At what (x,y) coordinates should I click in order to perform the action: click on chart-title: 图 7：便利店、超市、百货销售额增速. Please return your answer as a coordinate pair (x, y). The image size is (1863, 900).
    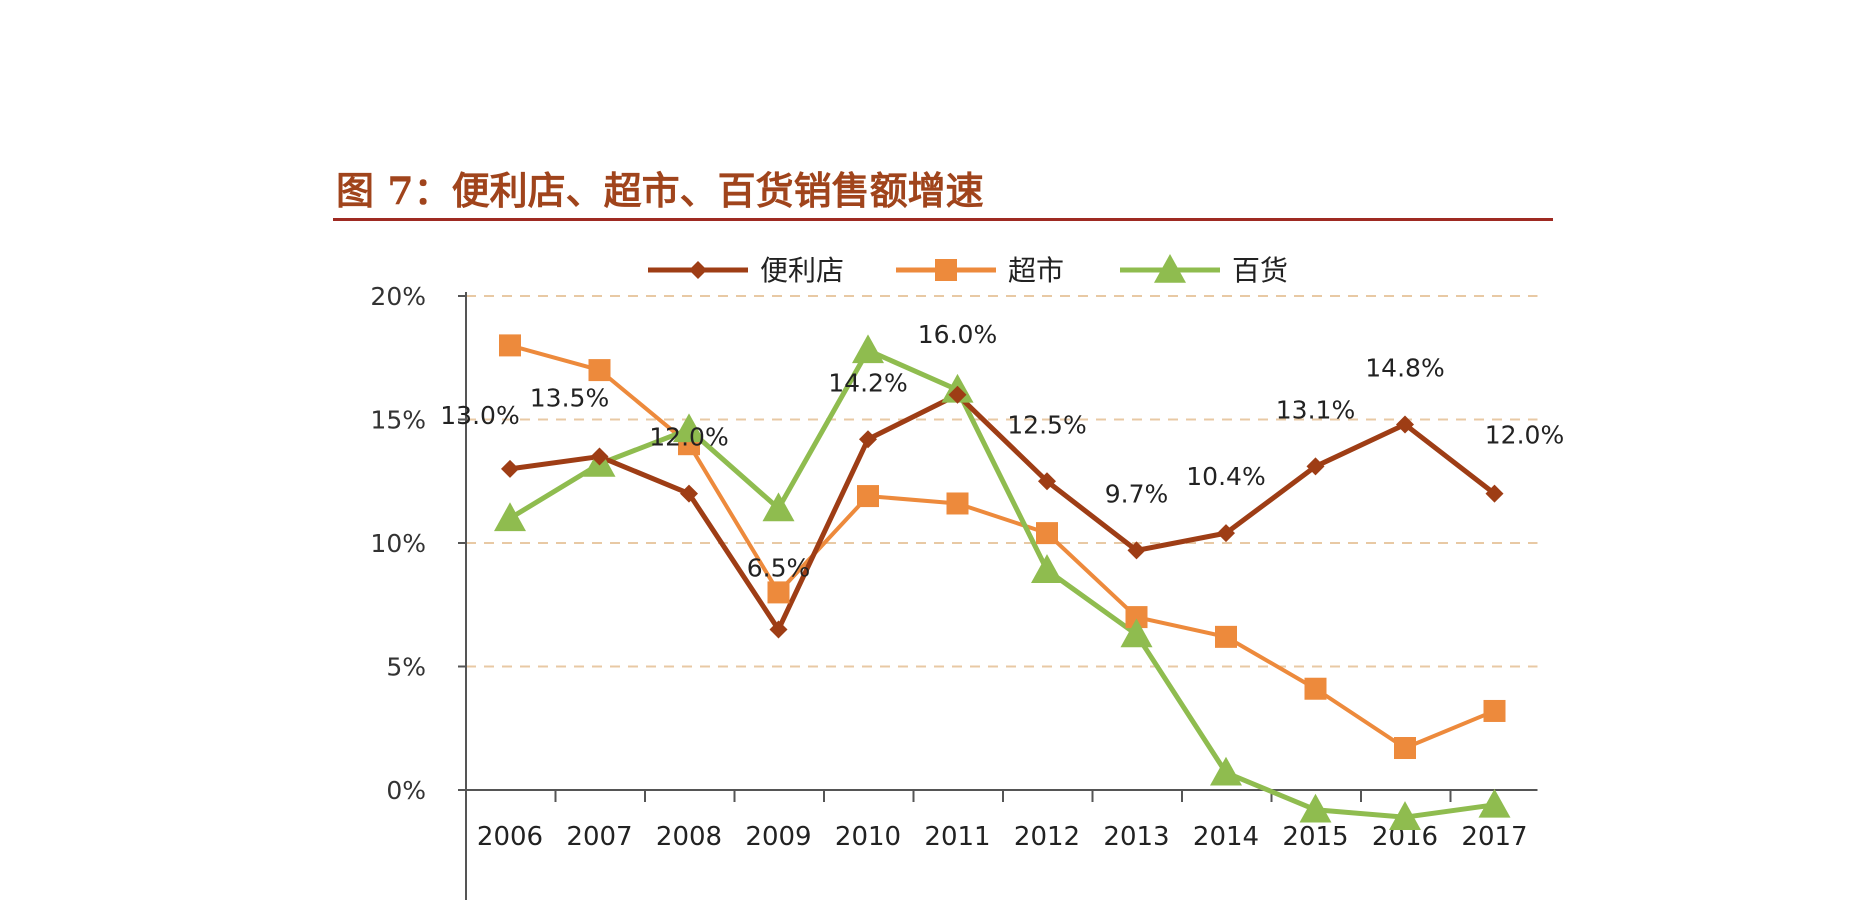
    Looking at the image, I should click on (660, 190).